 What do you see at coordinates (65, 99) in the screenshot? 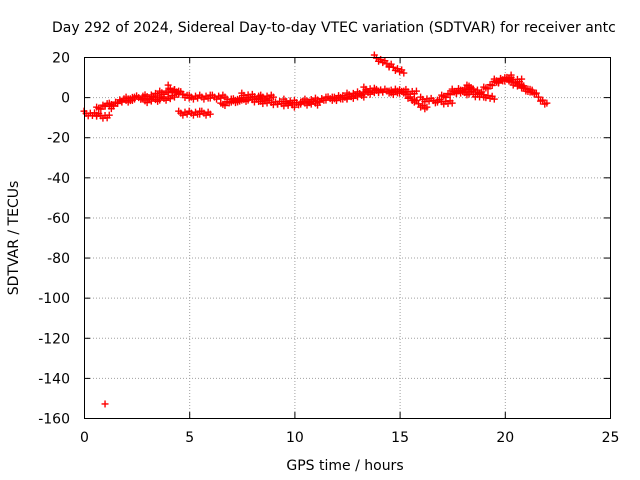
I see `y-tick-label: 0` at bounding box center [65, 99].